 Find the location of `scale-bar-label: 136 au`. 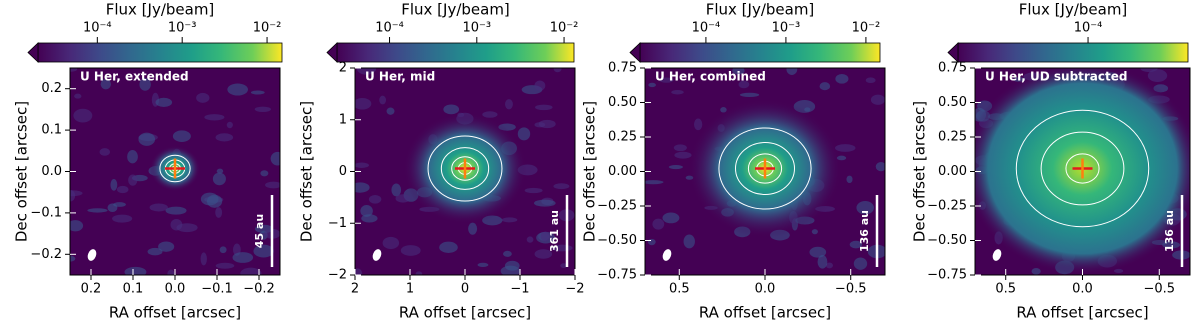

scale-bar-label: 136 au is located at coordinates (864, 231).